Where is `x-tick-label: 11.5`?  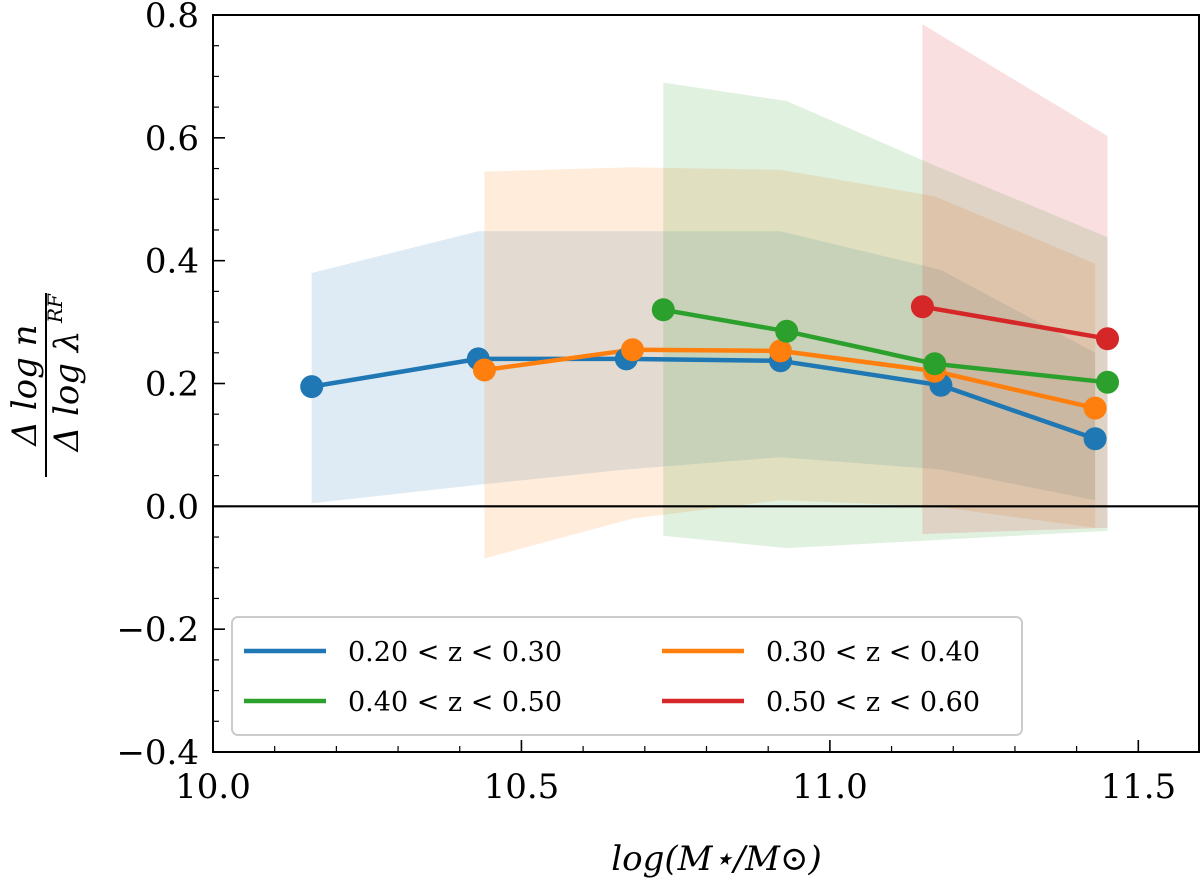 x-tick-label: 11.5 is located at coordinates (1138, 787).